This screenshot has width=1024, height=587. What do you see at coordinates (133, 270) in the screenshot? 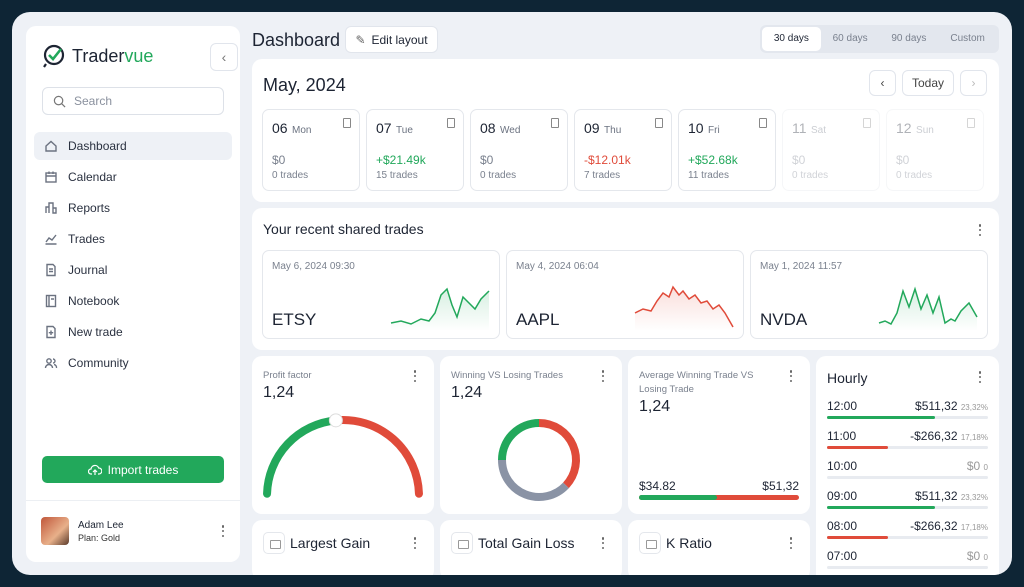
I see `sidebar-item-journal: Journal` at bounding box center [133, 270].